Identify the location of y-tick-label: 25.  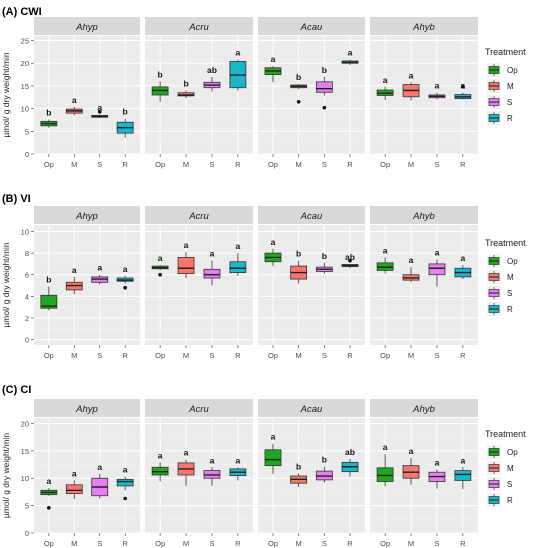
(25, 41).